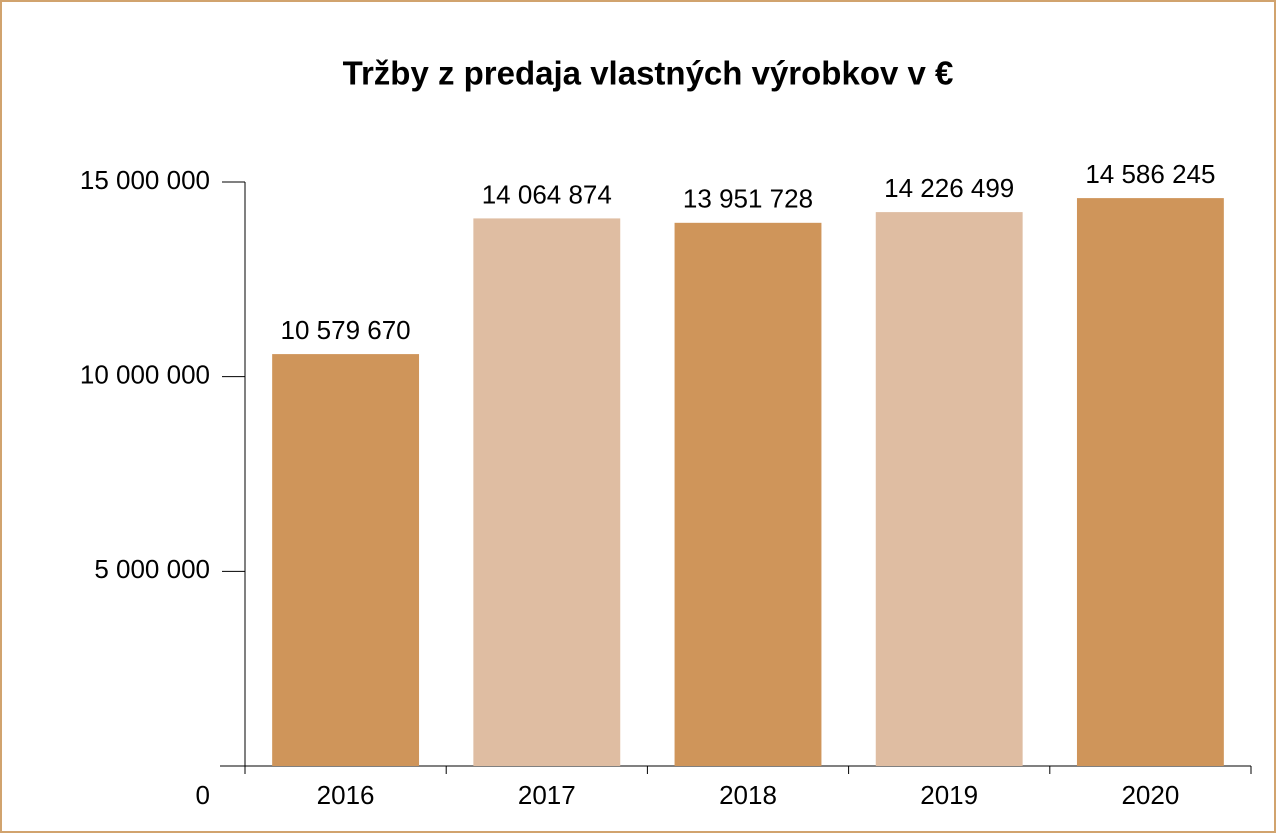 The width and height of the screenshot is (1276, 833). What do you see at coordinates (1150, 795) in the screenshot?
I see `x-tick-label: 2020` at bounding box center [1150, 795].